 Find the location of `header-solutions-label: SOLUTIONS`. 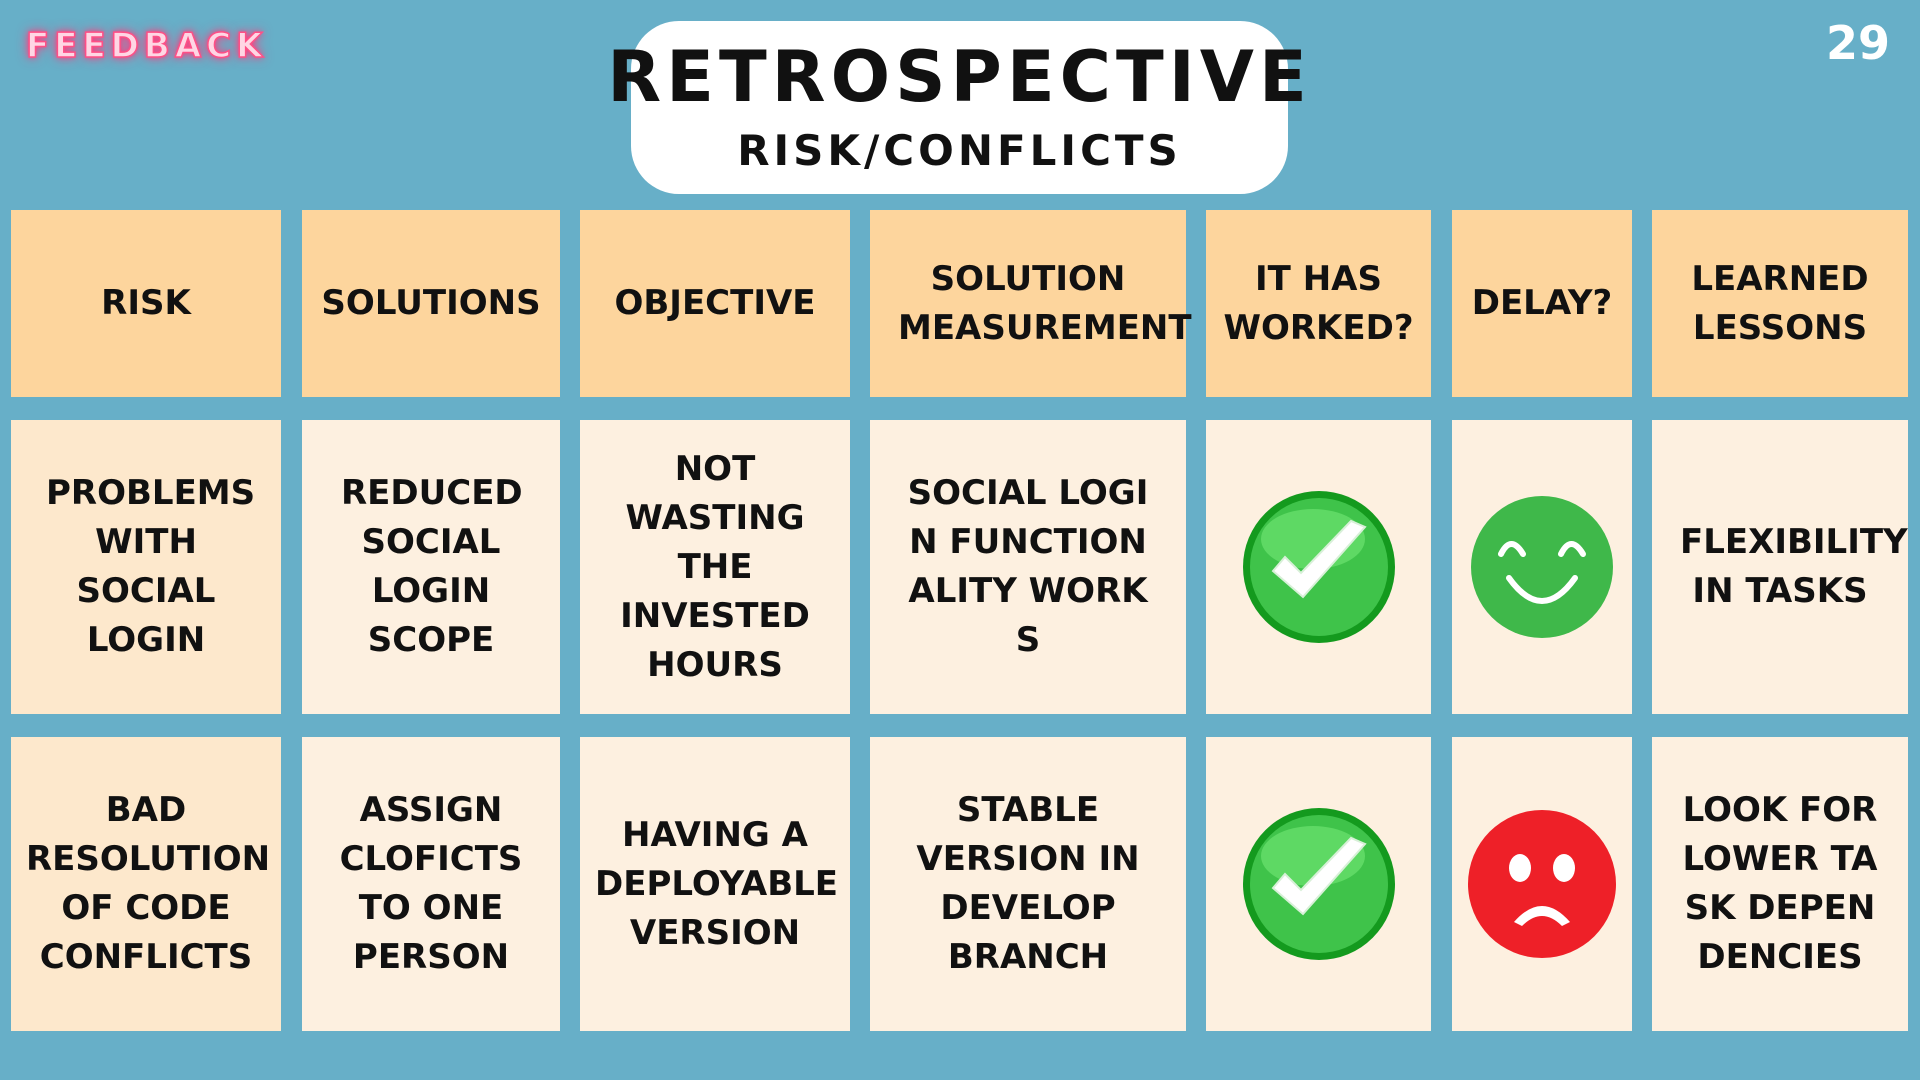

header-solutions-label: SOLUTIONS is located at coordinates (431, 303).